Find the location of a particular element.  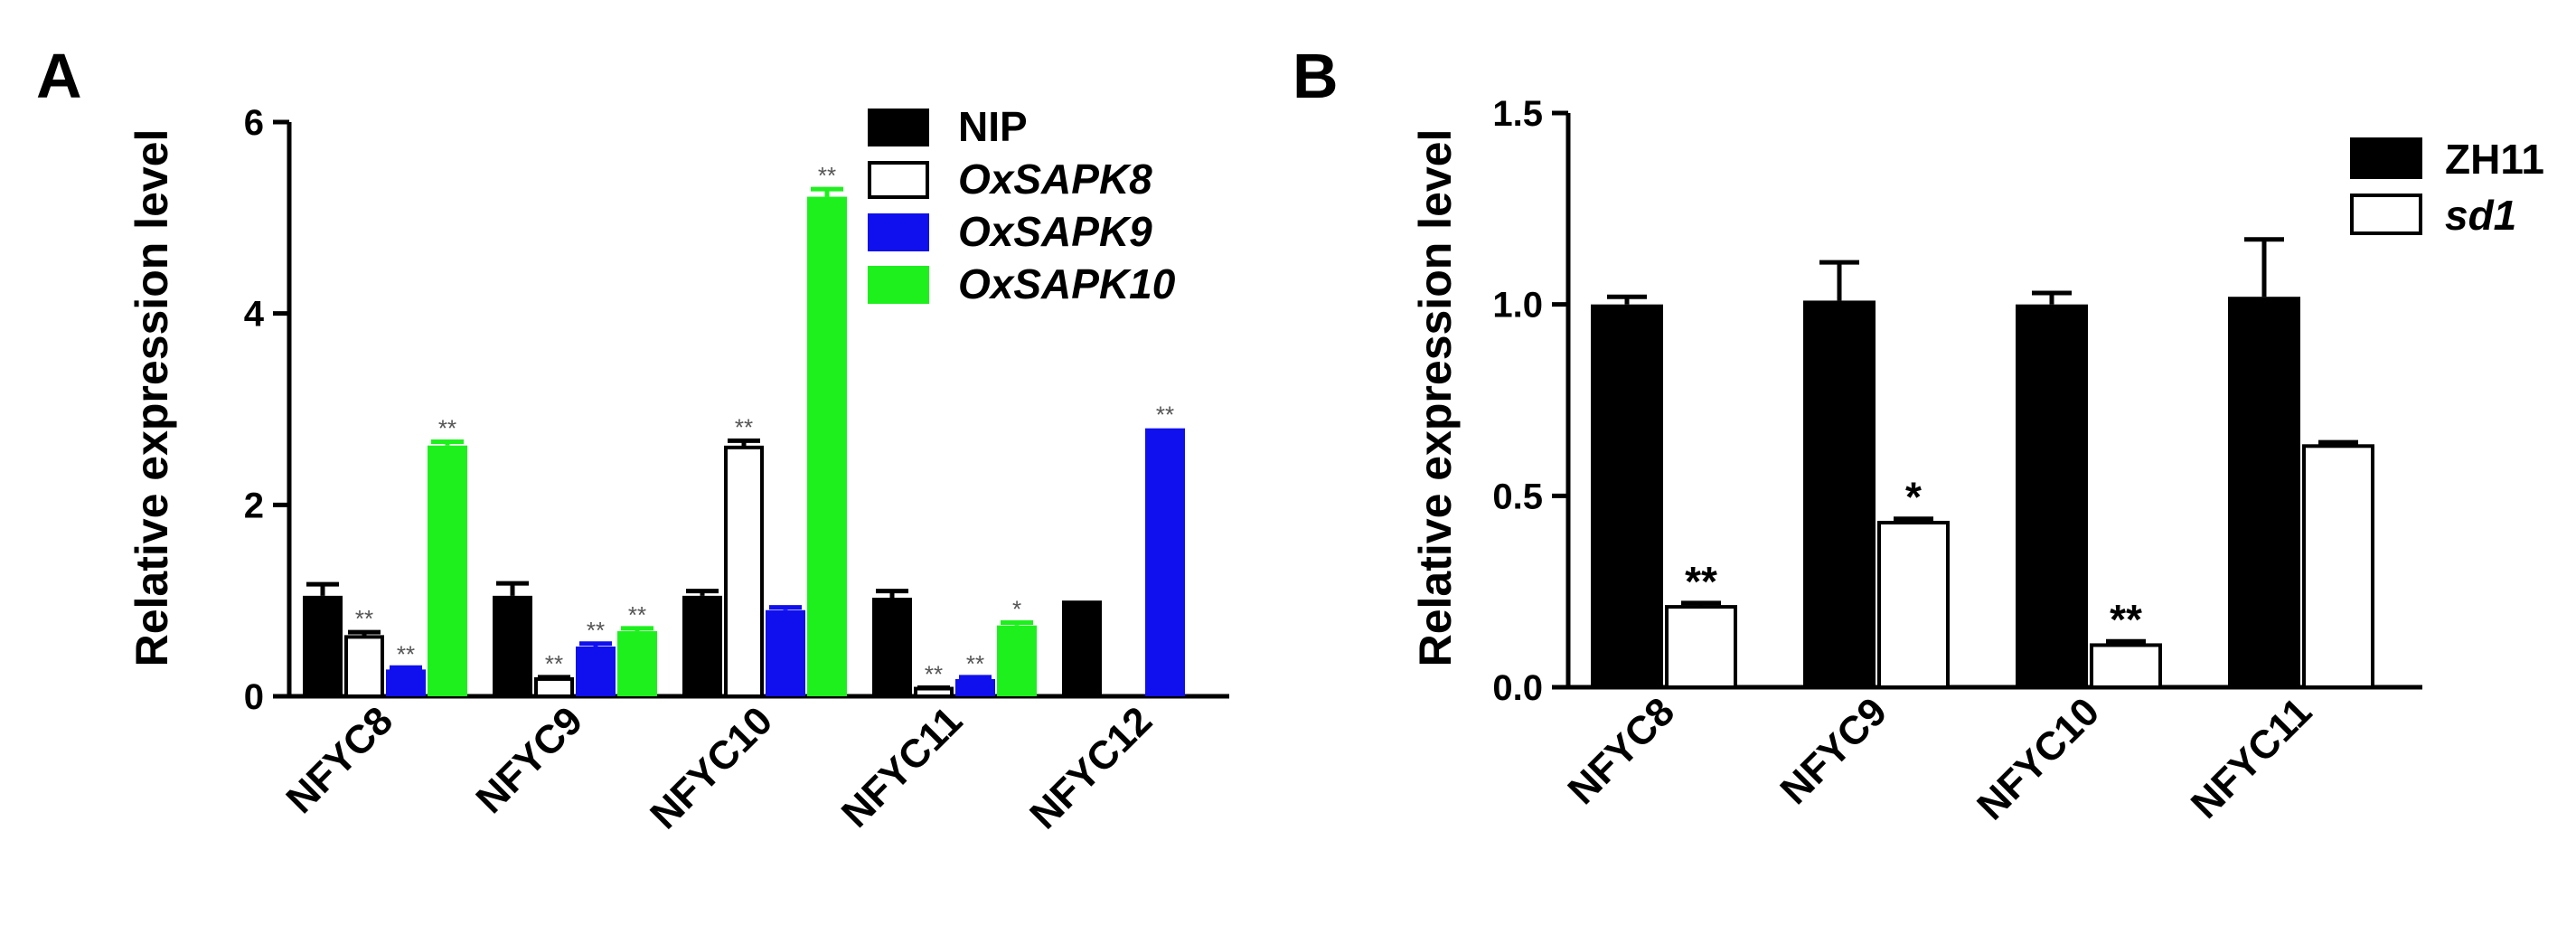

panel-b-y-tick-label: 1.5 is located at coordinates (1518, 114).